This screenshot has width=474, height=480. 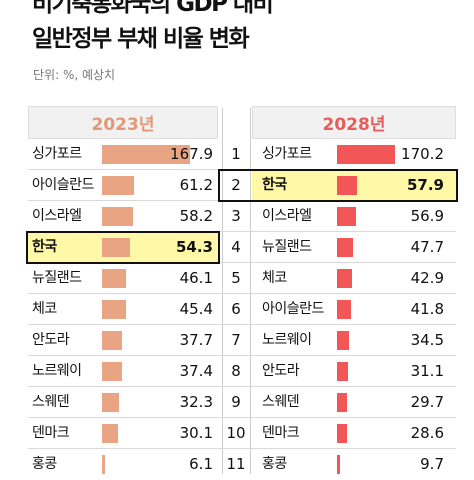 I want to click on country-label-2028: 홍콩, so click(x=274, y=464).